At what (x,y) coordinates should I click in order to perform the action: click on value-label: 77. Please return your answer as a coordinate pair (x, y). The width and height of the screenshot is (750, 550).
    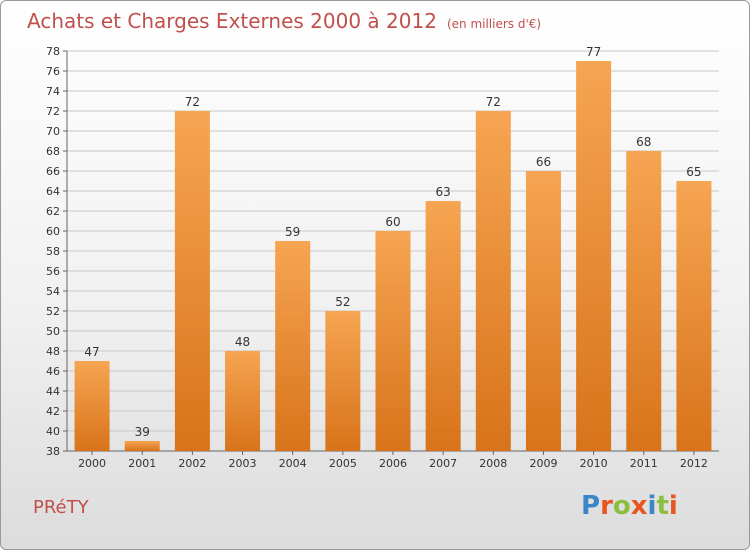
    Looking at the image, I should click on (593, 52).